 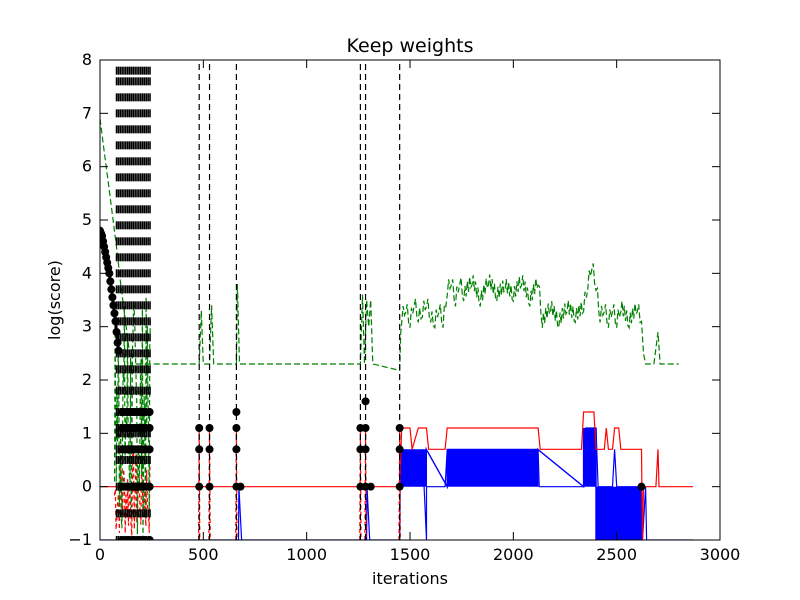 I want to click on x-tick-label: 2500, so click(x=616, y=554).